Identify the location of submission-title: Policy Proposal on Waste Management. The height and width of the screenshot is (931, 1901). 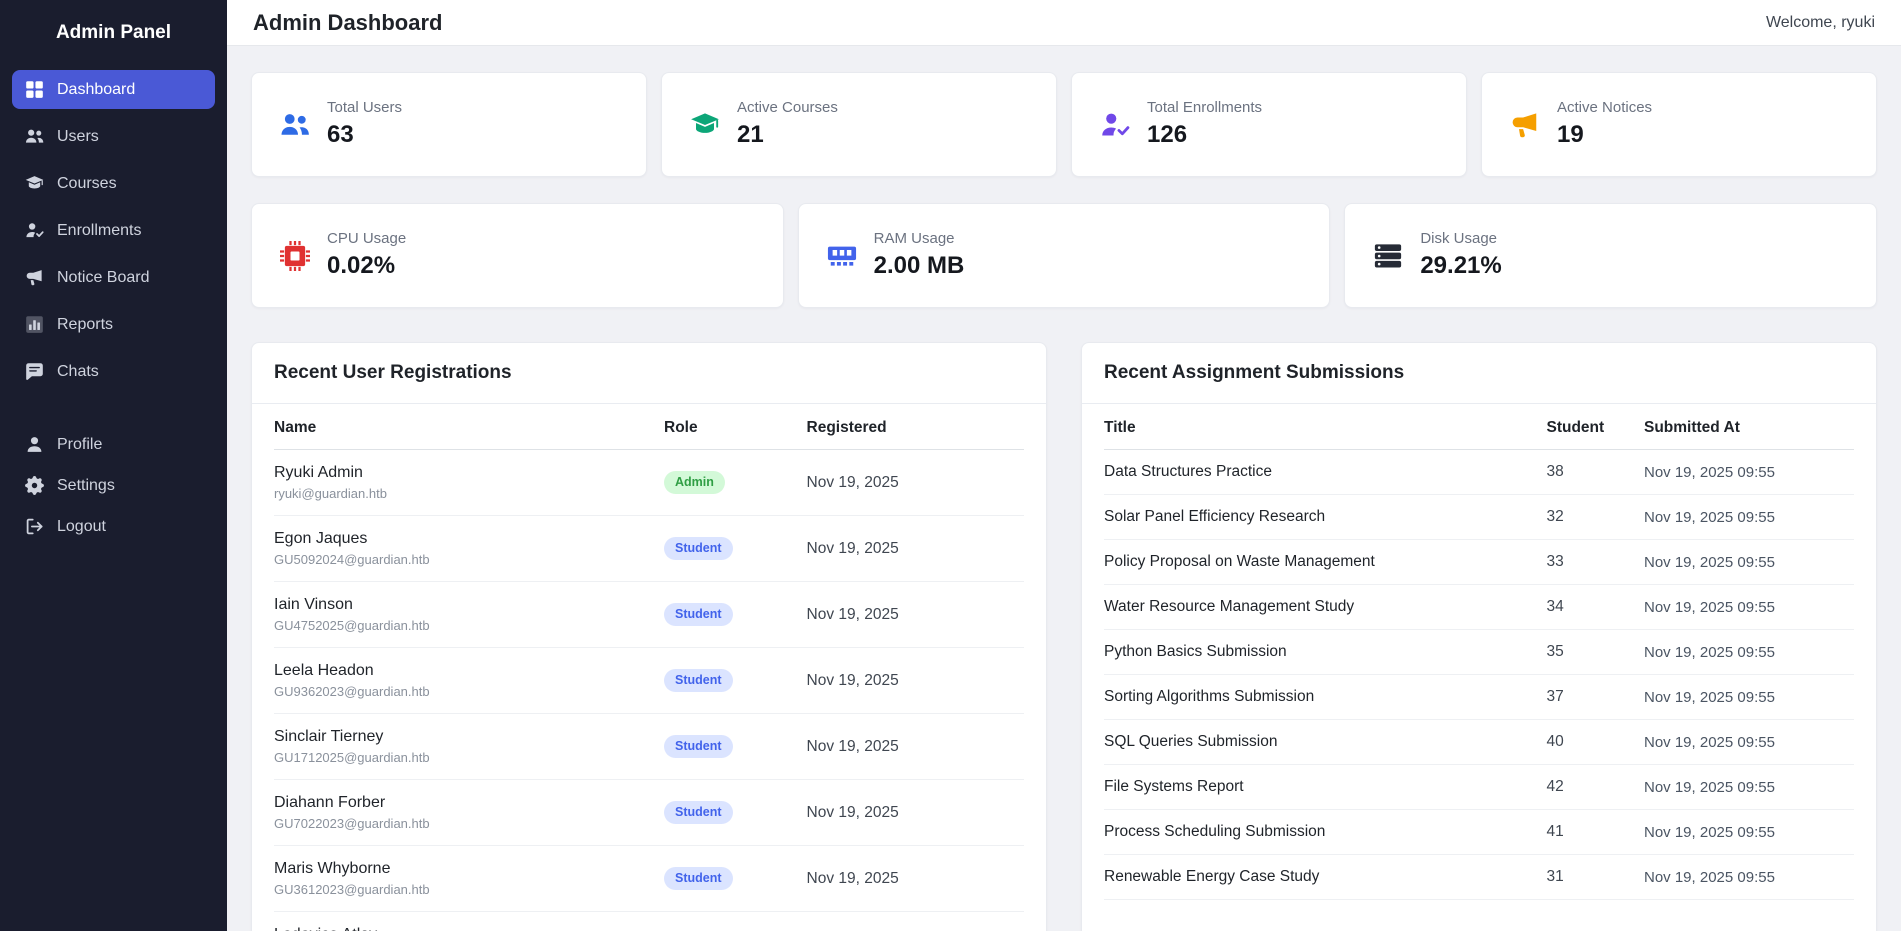
(1325, 562).